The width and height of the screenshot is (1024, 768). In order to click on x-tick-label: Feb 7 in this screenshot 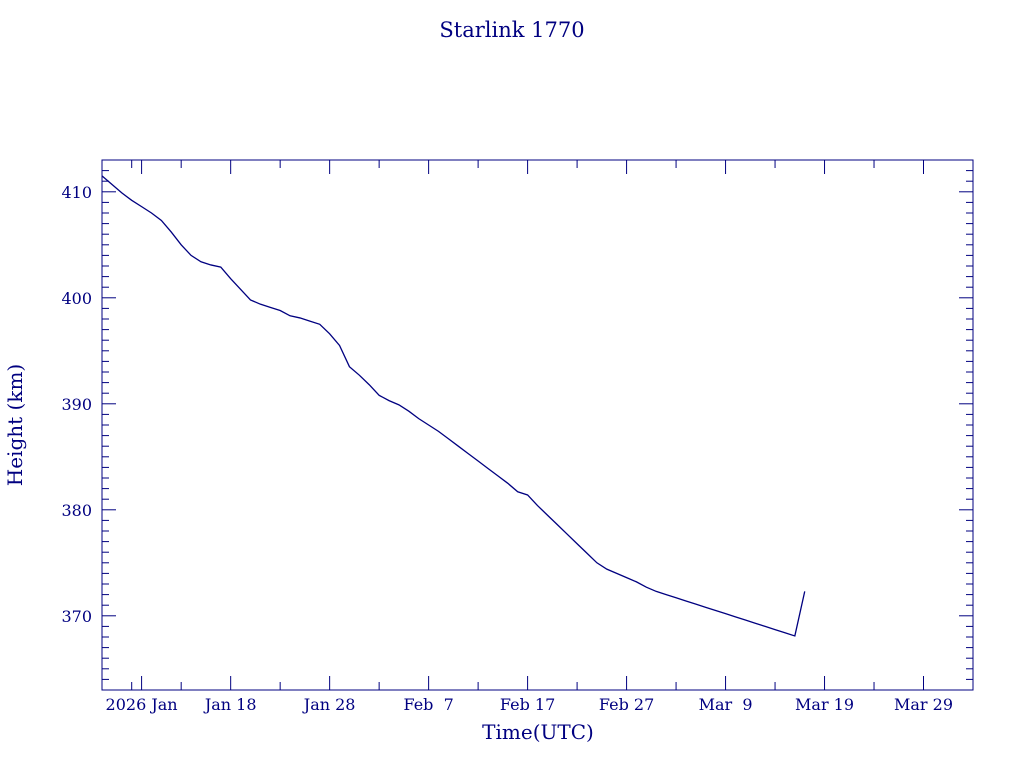, I will do `click(428, 704)`.